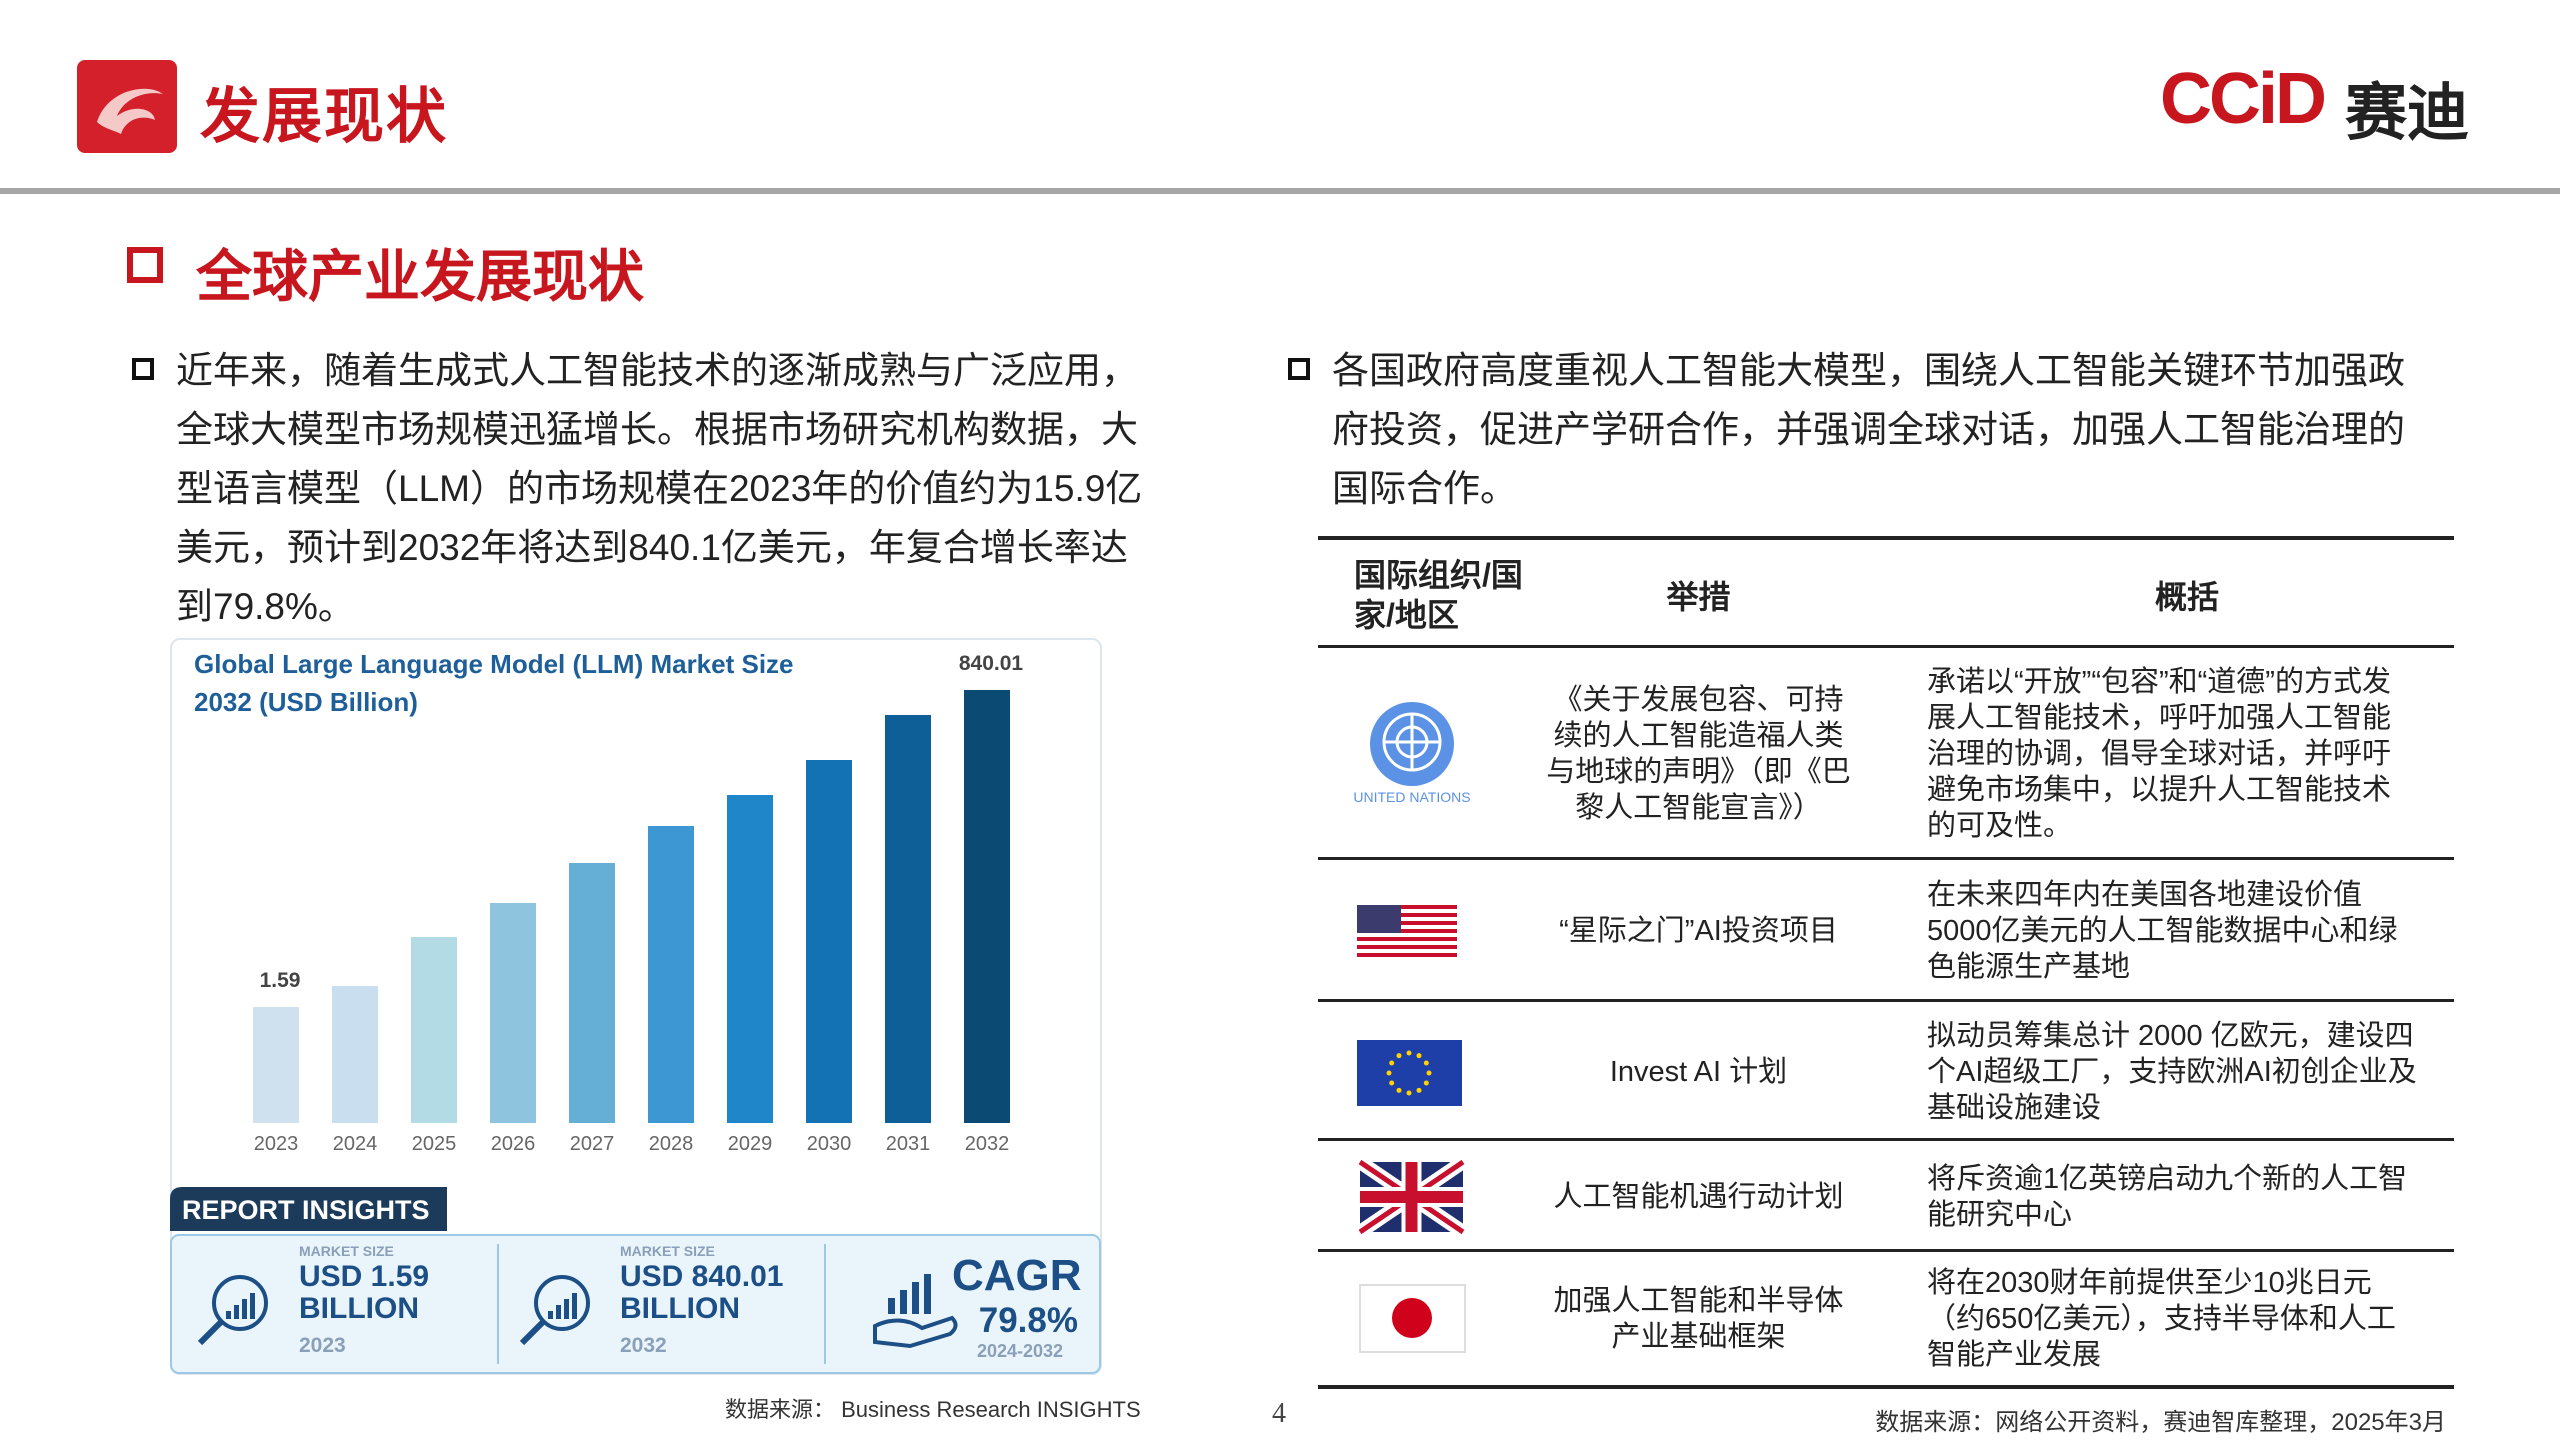 This screenshot has height=1440, width=2560. I want to click on table-summary: 将斥资逾1亿英镑启动九个新的人工智能研究中心, so click(2167, 1196).